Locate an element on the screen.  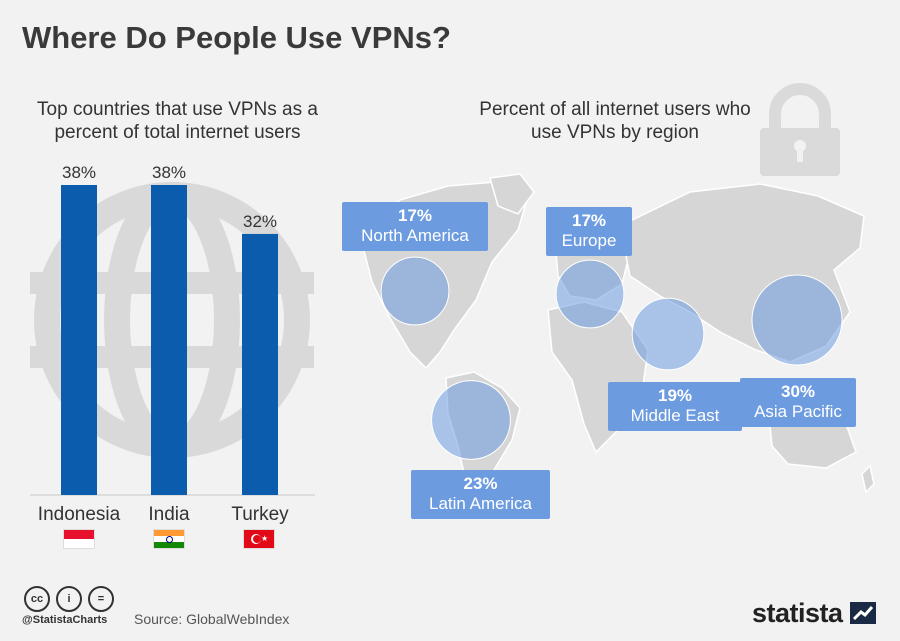
greenland-shape is located at coordinates (512, 194).